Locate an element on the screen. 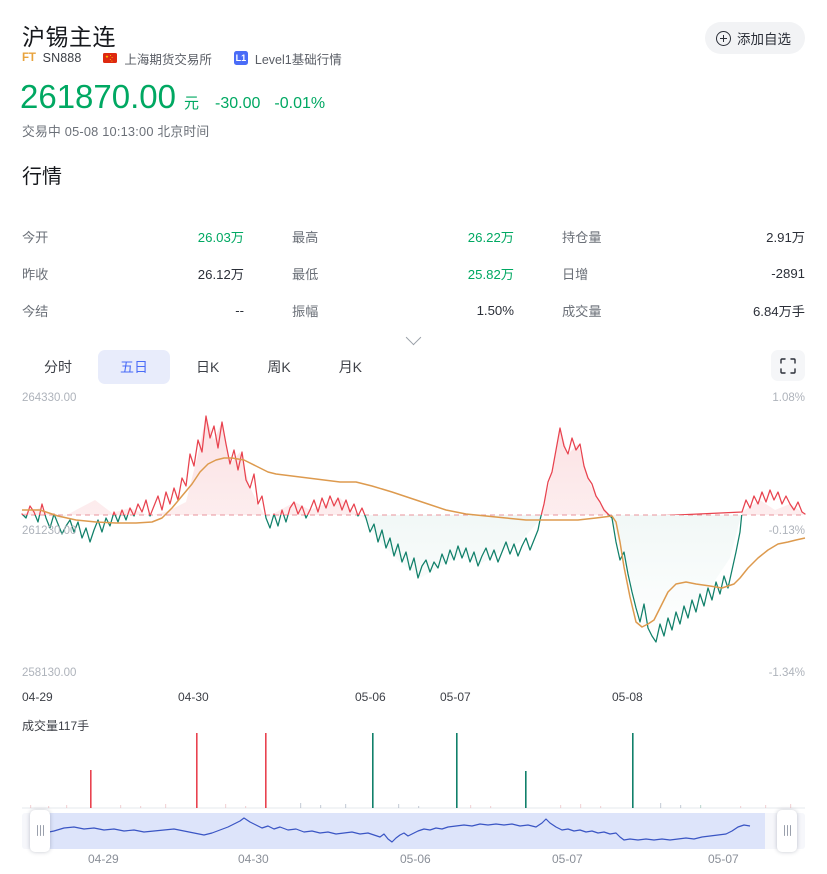 Image resolution: width=827 pixels, height=874 pixels. quote-label: 今开 is located at coordinates (35, 237).